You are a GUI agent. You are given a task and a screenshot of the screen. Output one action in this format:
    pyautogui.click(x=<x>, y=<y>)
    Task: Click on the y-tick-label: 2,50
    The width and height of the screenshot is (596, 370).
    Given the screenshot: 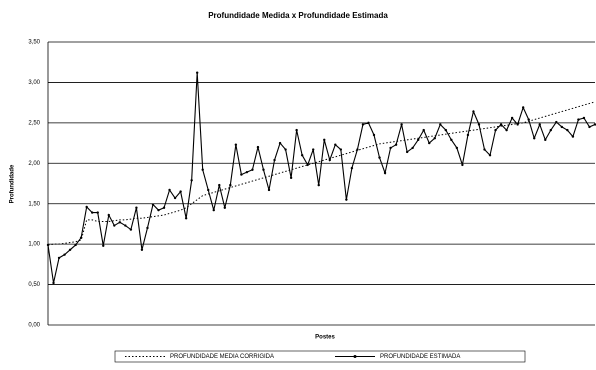 What is the action you would take?
    pyautogui.click(x=34, y=123)
    